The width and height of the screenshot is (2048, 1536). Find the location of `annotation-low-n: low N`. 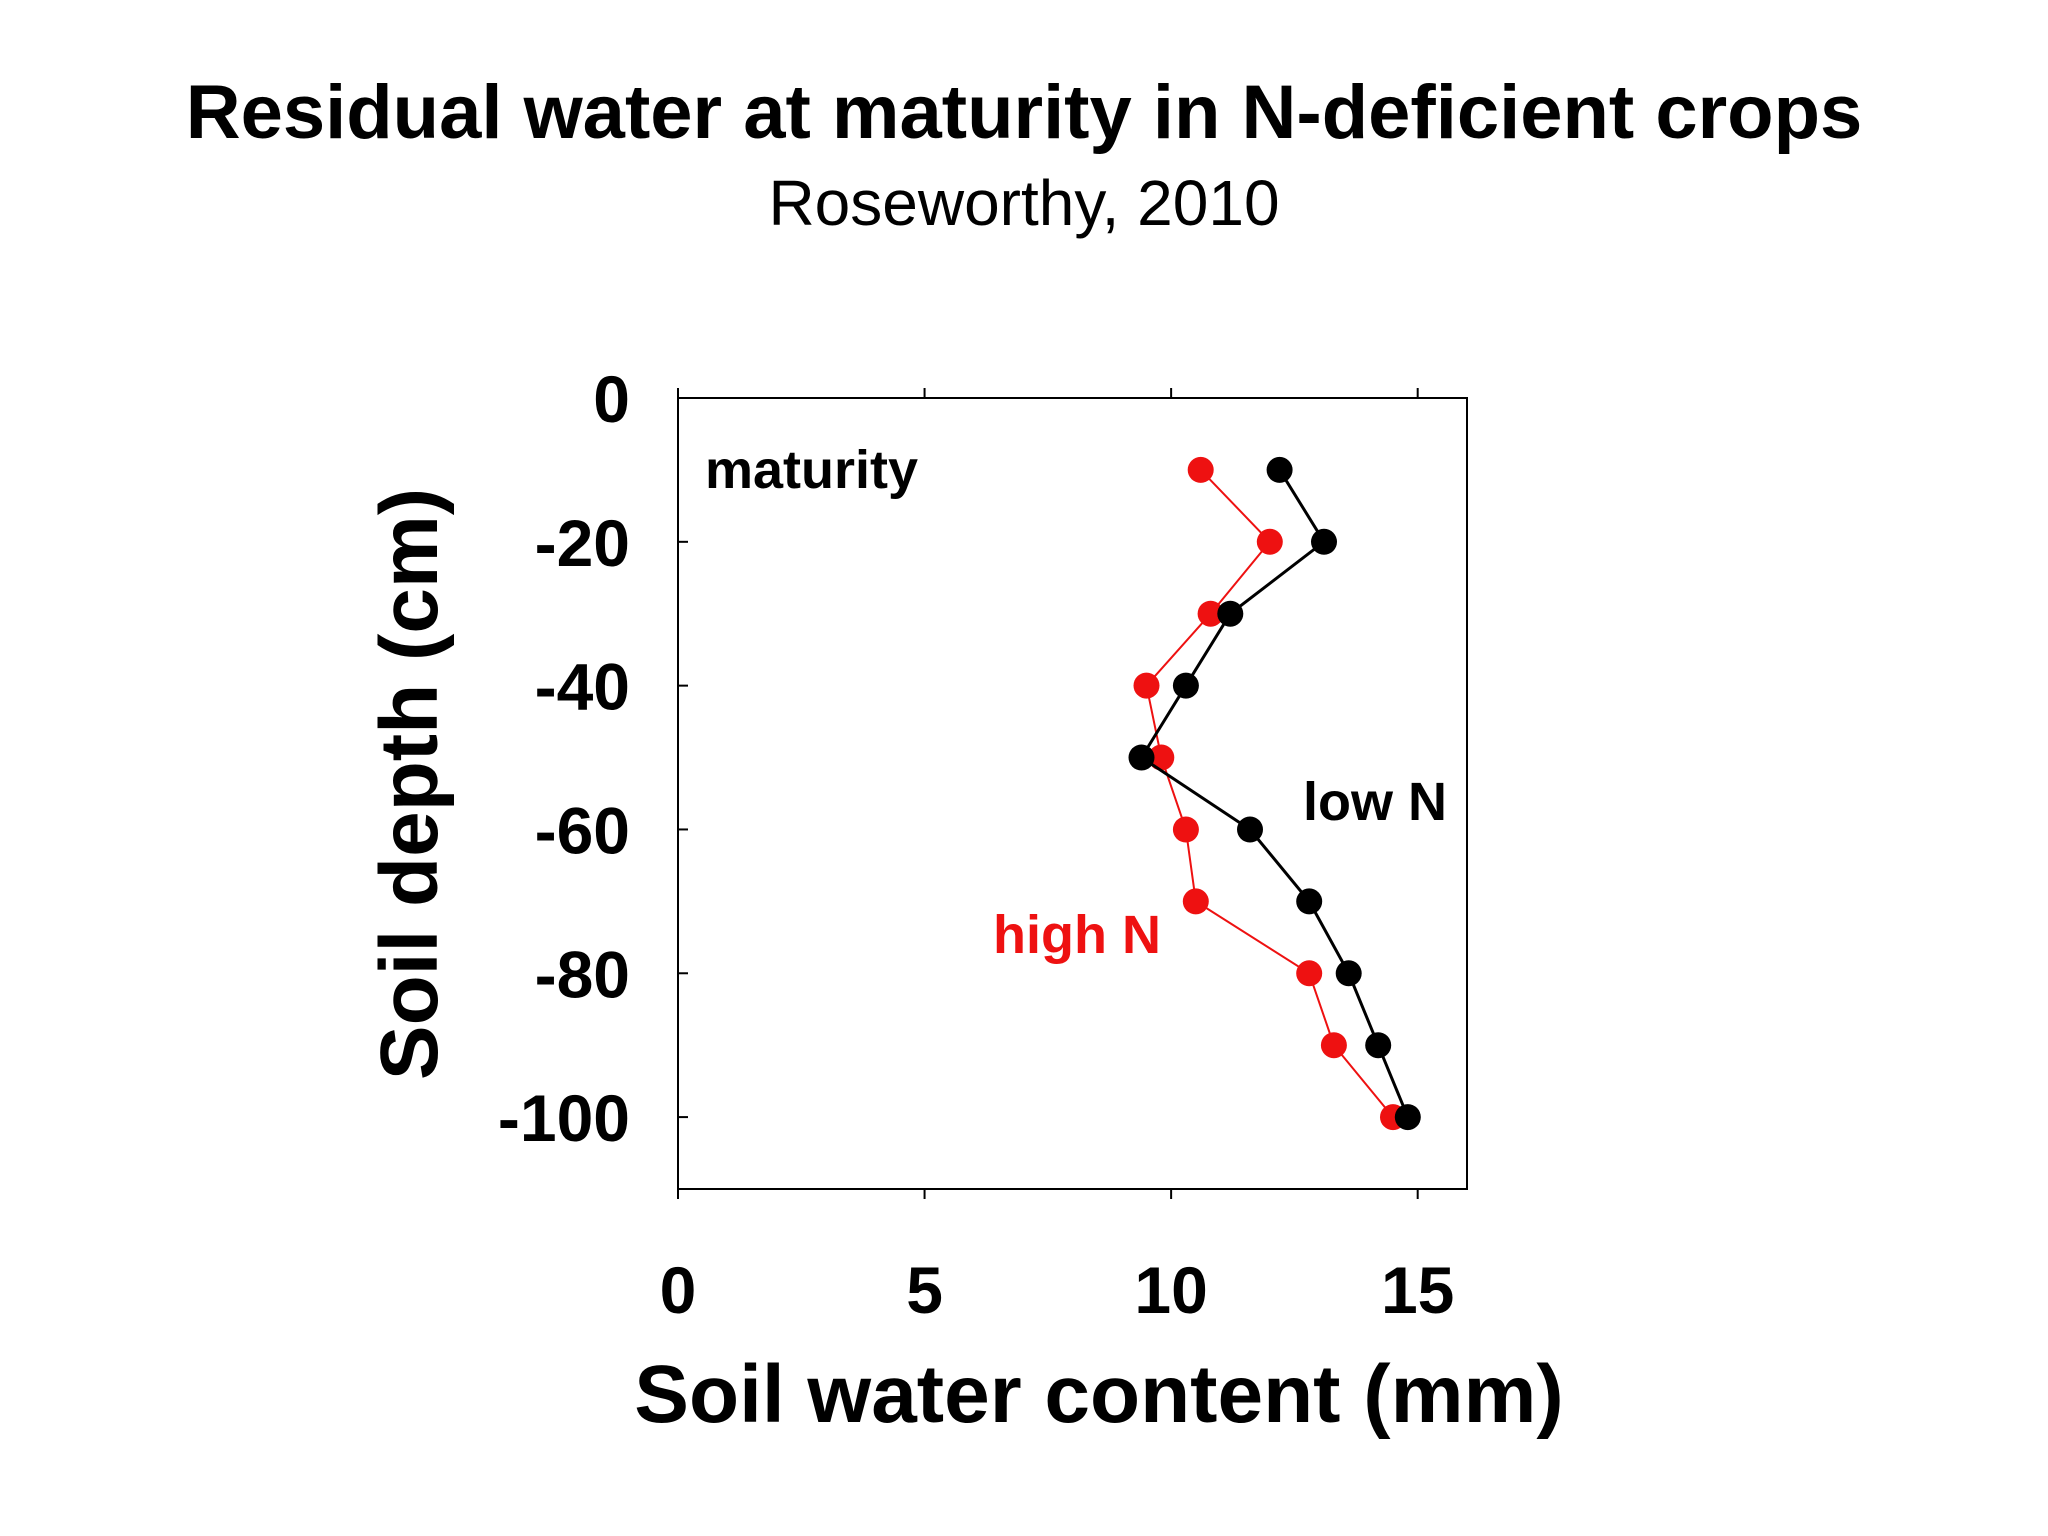

annotation-low-n: low N is located at coordinates (1375, 802).